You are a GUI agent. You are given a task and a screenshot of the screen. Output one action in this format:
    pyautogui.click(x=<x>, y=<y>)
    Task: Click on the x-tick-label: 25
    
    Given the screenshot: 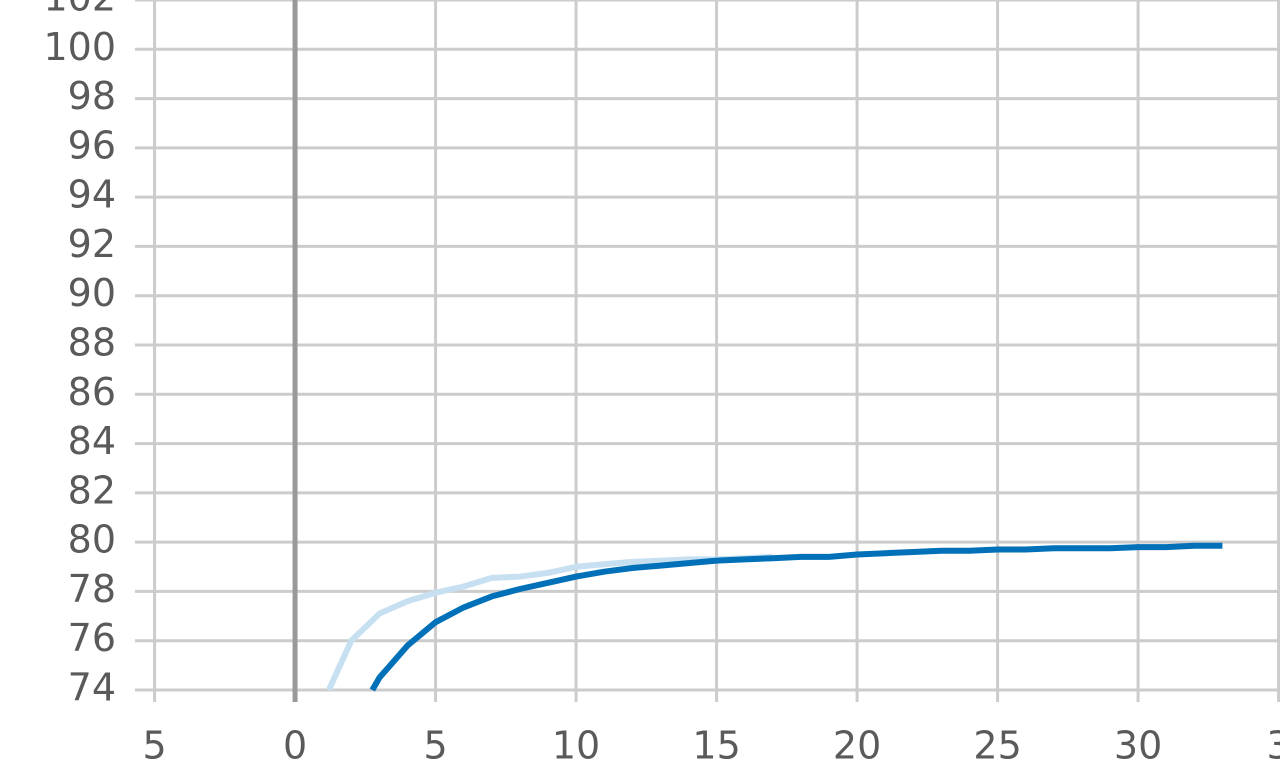 What is the action you would take?
    pyautogui.click(x=997, y=746)
    